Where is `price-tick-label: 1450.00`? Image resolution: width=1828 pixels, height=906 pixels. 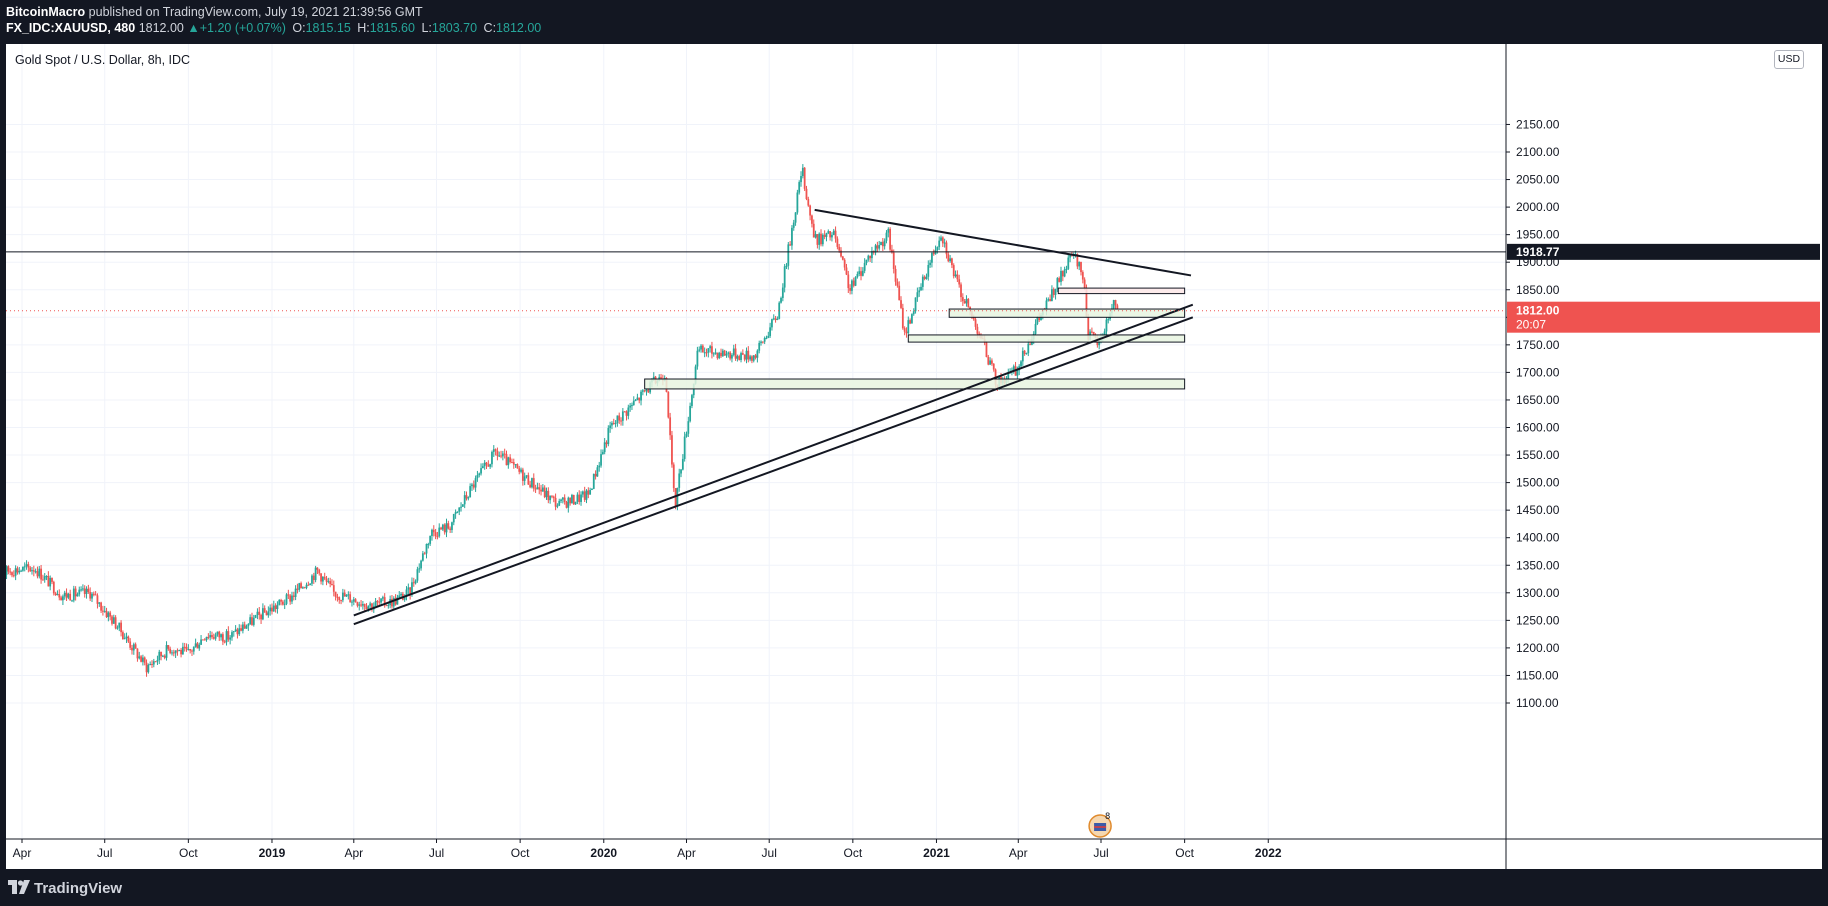
price-tick-label: 1450.00 is located at coordinates (1538, 510).